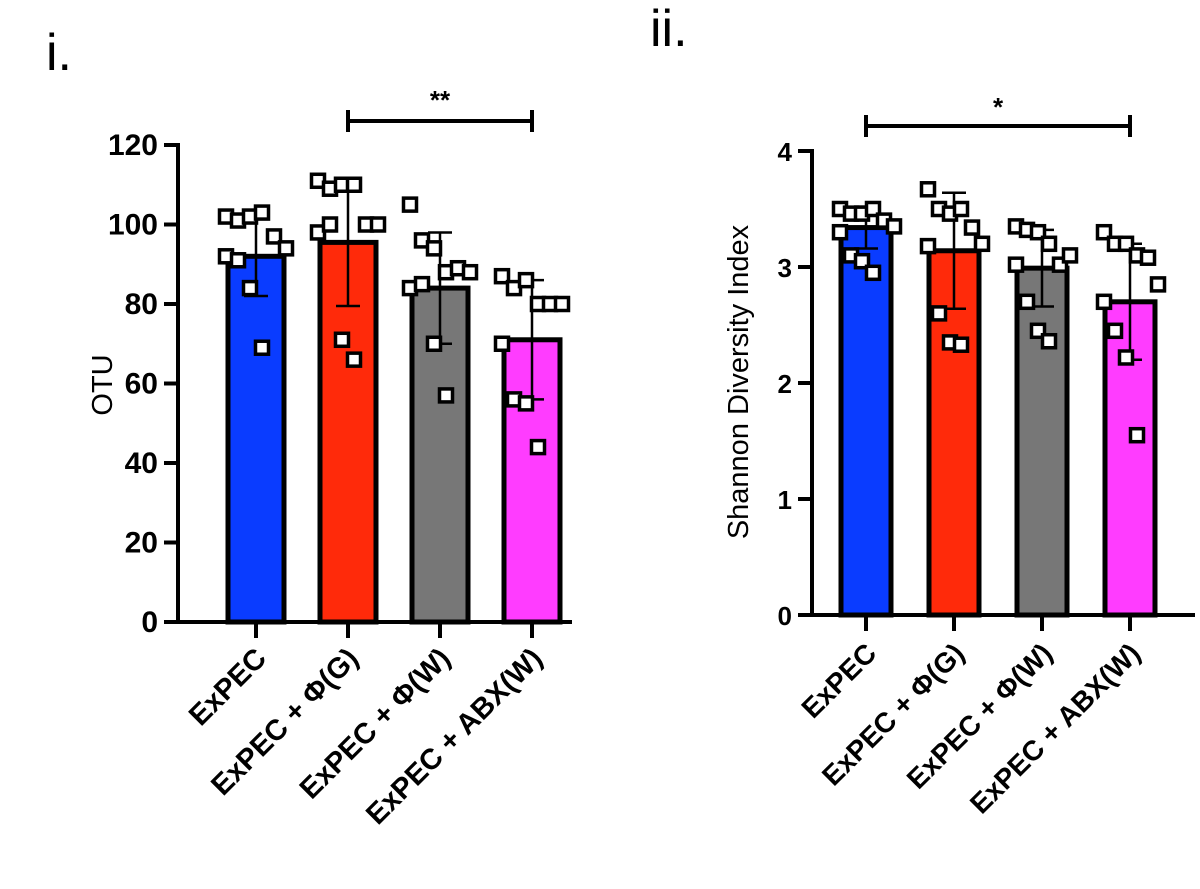  Describe the element at coordinates (133, 145) in the screenshot. I see `y-tick-label: 120` at that location.